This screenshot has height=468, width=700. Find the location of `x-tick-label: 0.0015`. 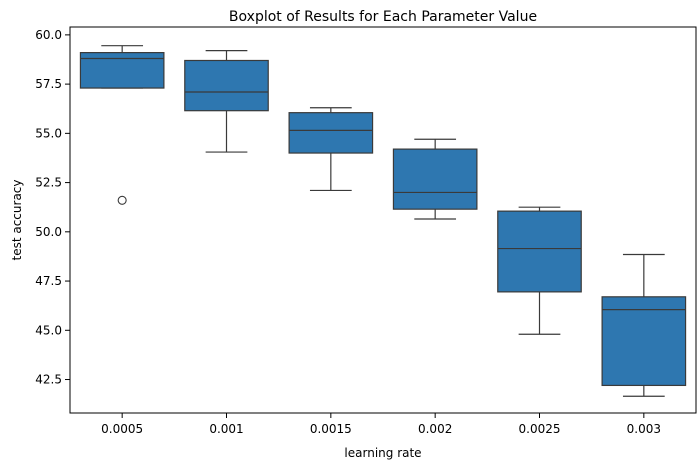

x-tick-label: 0.0015 is located at coordinates (331, 429).